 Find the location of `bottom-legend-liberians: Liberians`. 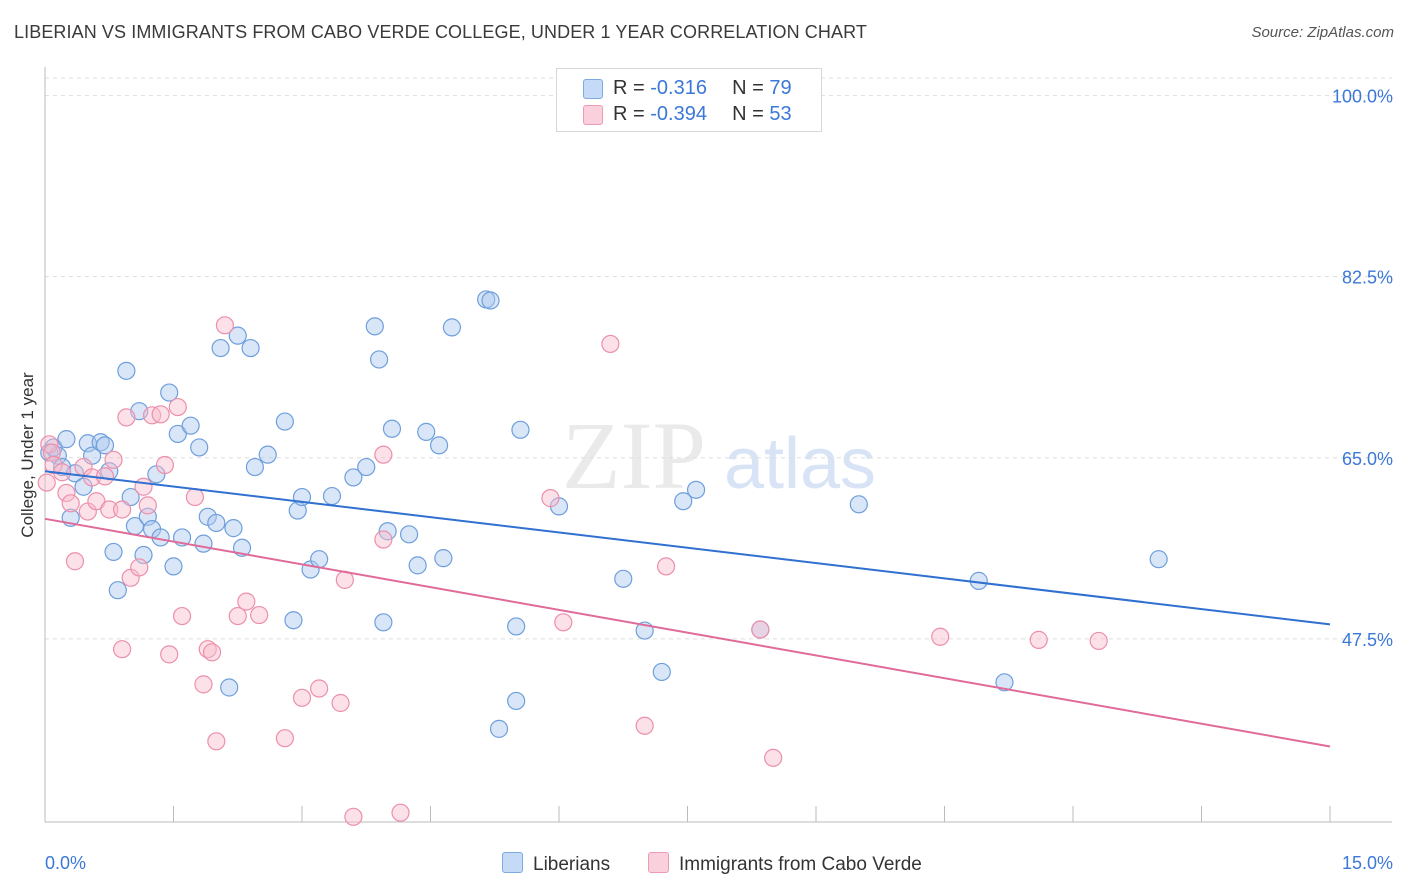

bottom-legend-liberians: Liberians is located at coordinates (556, 864).